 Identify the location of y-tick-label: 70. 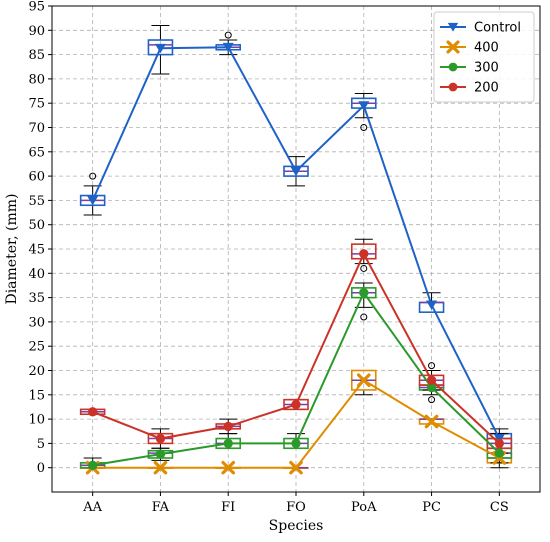
(36, 128).